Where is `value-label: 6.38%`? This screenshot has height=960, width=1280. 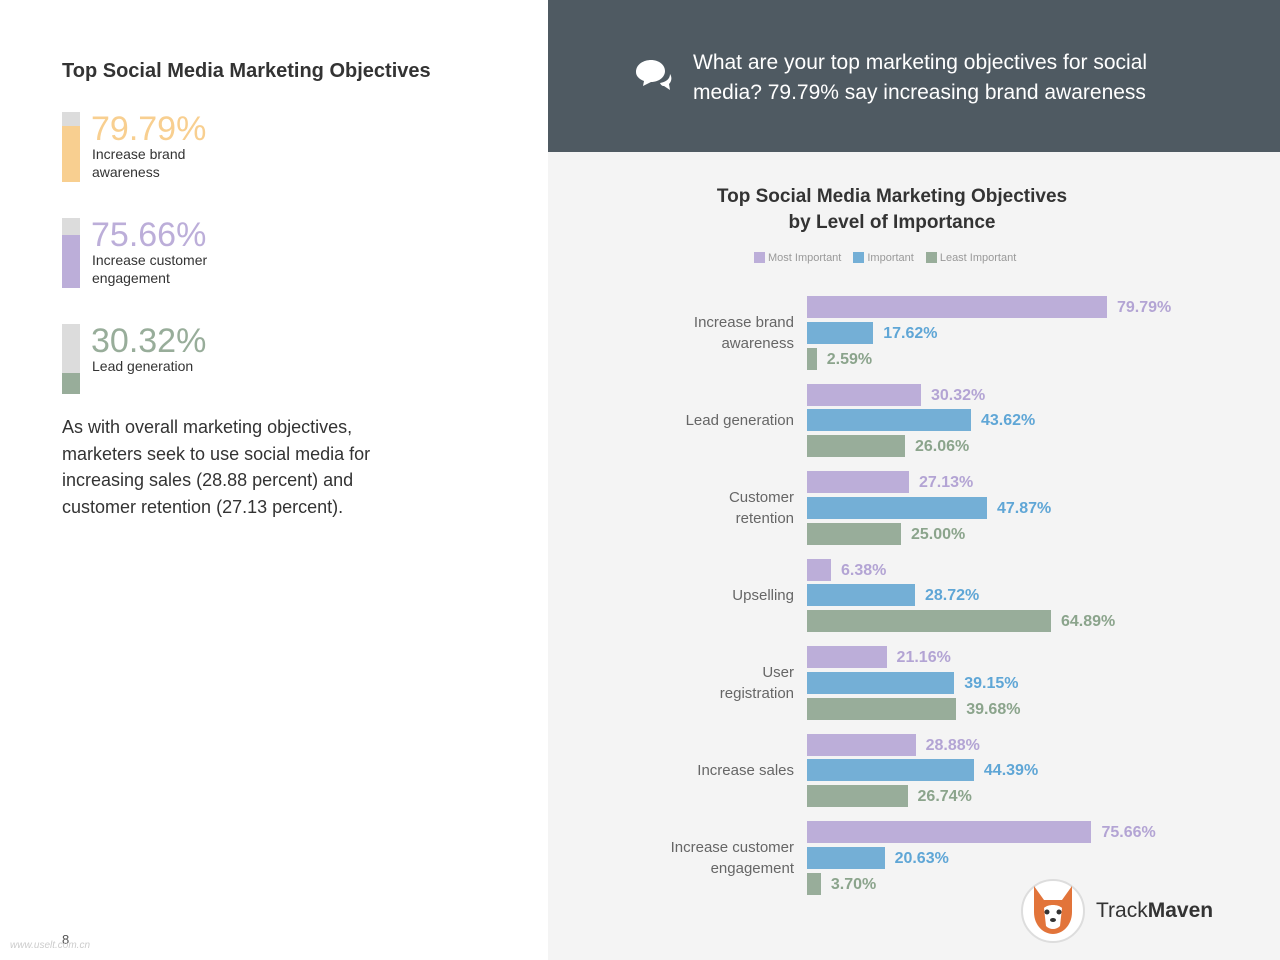 value-label: 6.38% is located at coordinates (863, 570).